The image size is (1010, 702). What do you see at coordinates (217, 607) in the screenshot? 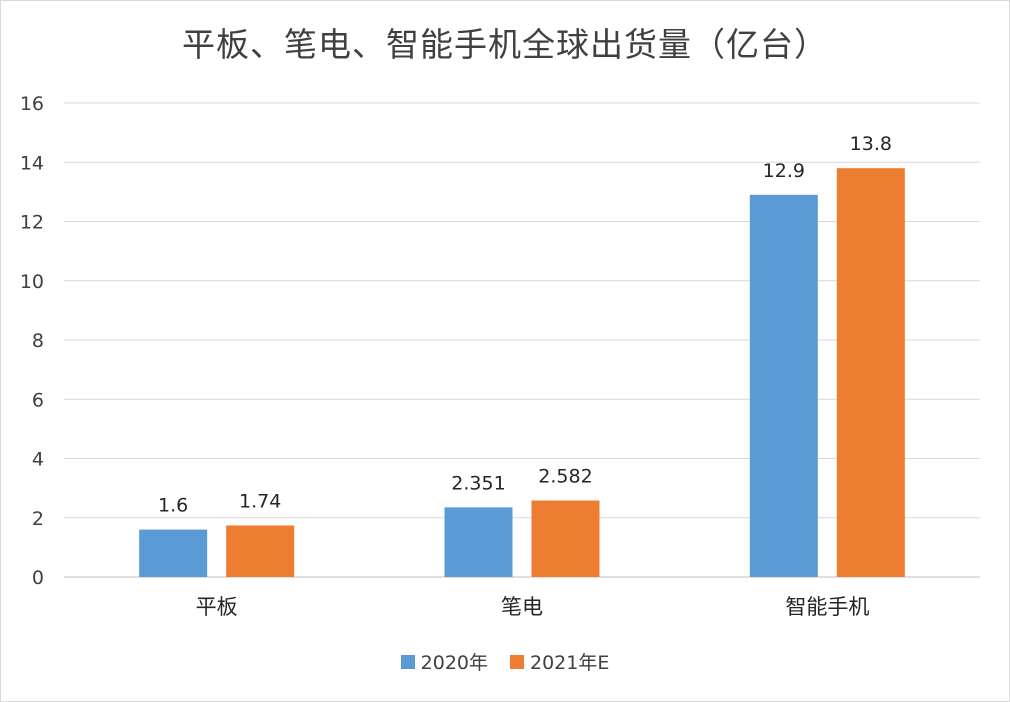
I see `x-category-label: 平板` at bounding box center [217, 607].